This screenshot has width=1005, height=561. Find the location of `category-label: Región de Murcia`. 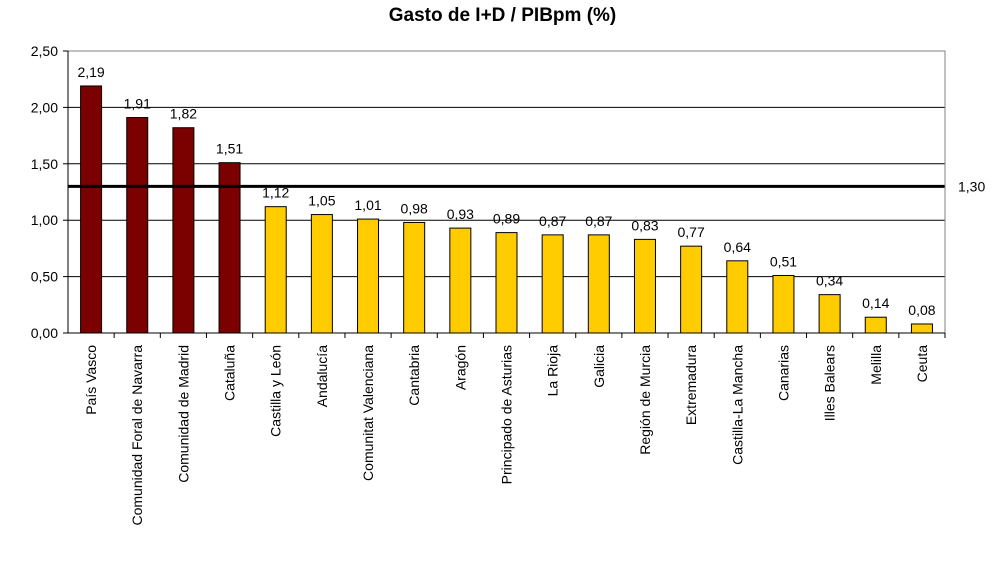

category-label: Región de Murcia is located at coordinates (645, 400).